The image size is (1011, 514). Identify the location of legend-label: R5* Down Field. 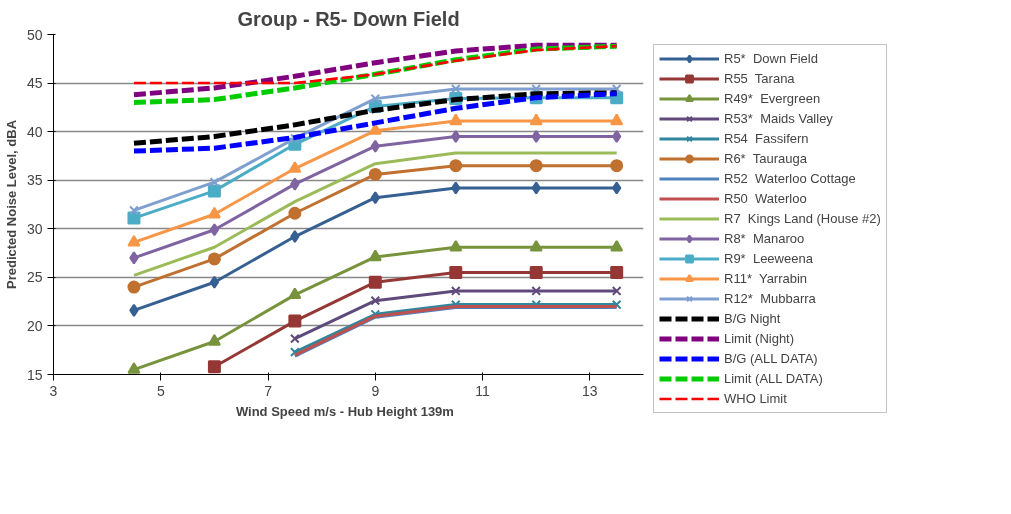
(771, 58).